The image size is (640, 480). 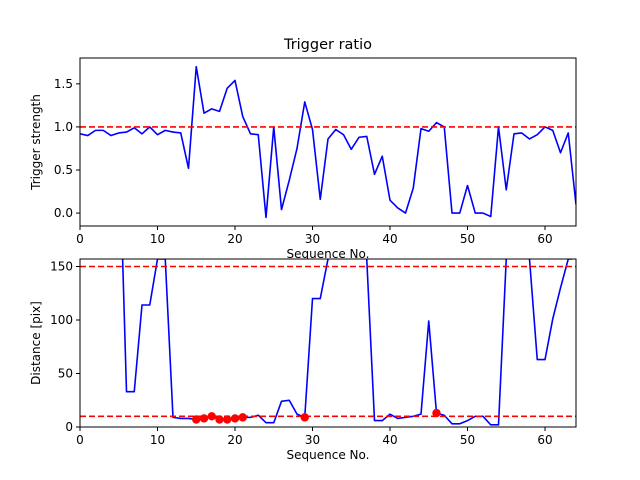 I want to click on y-axis-label: Distance [pix], so click(x=36, y=343).